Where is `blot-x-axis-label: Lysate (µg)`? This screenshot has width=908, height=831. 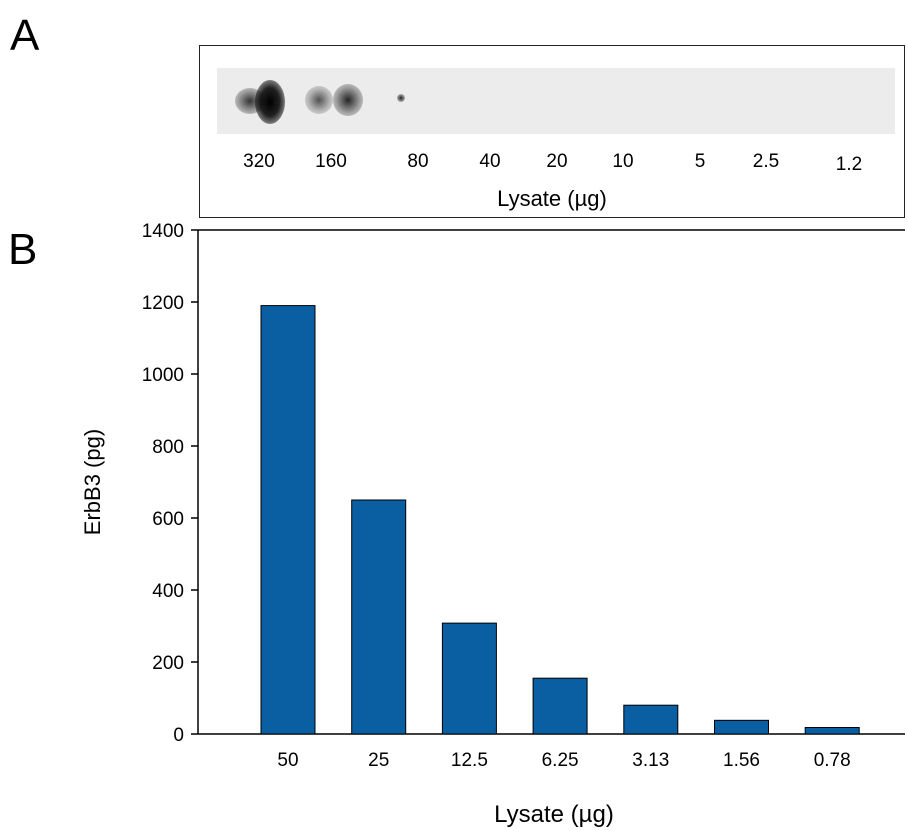
blot-x-axis-label: Lysate (µg) is located at coordinates (552, 198).